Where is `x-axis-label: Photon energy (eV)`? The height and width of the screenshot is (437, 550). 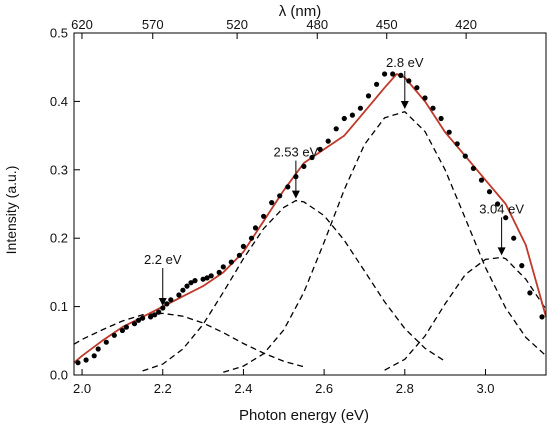 x-axis-label: Photon energy (eV) is located at coordinates (304, 415).